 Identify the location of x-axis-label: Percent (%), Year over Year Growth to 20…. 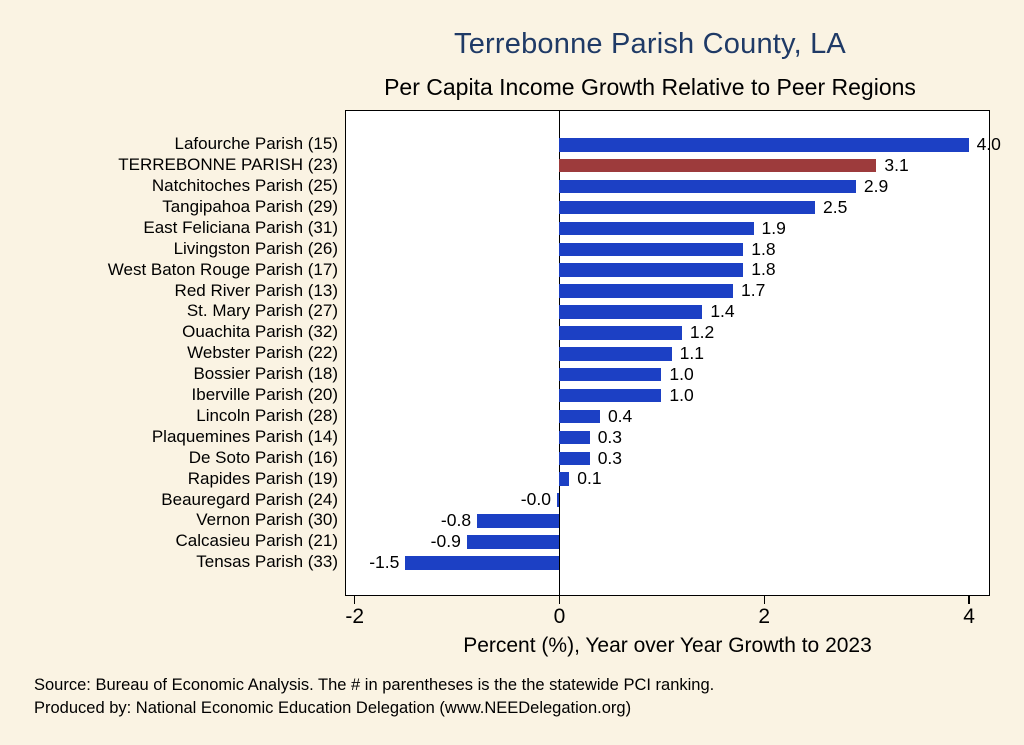
(667, 645).